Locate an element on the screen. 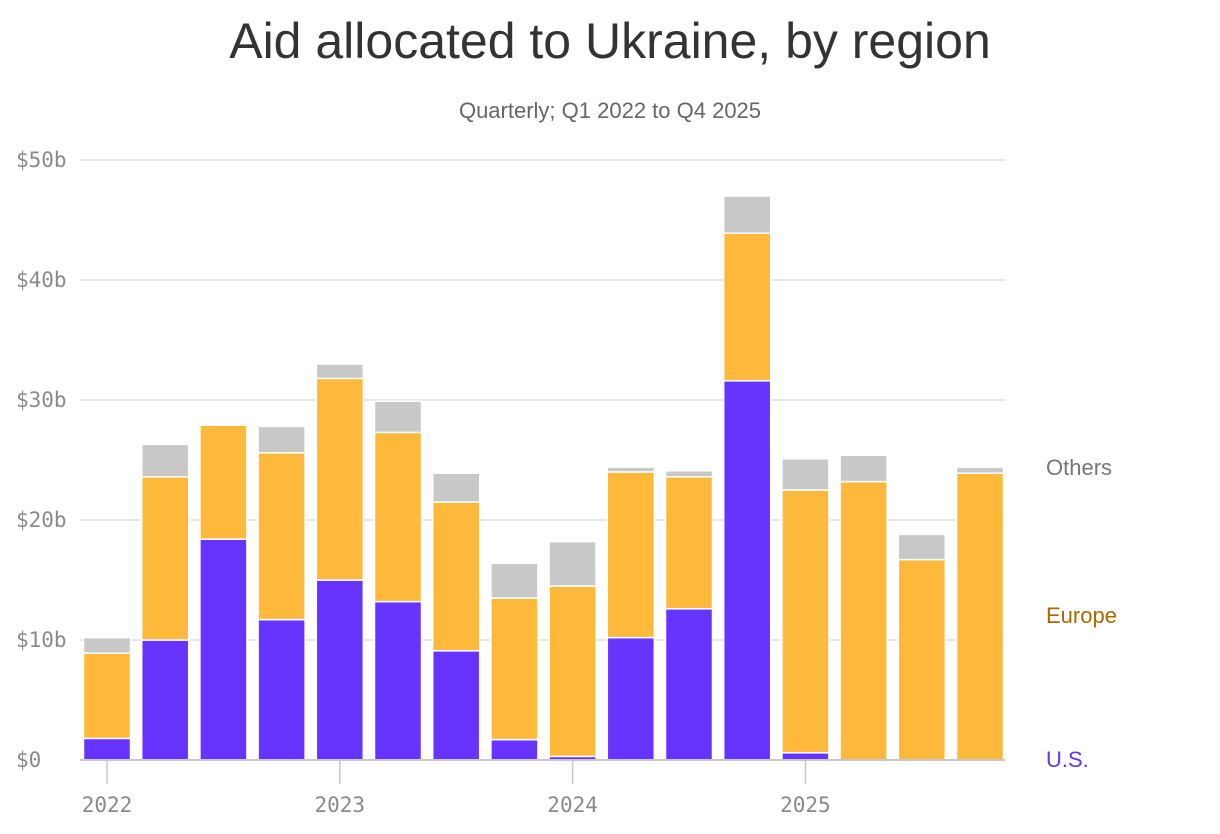 Image resolution: width=1220 pixels, height=834 pixels. y-tick-label: $20b is located at coordinates (41, 520).